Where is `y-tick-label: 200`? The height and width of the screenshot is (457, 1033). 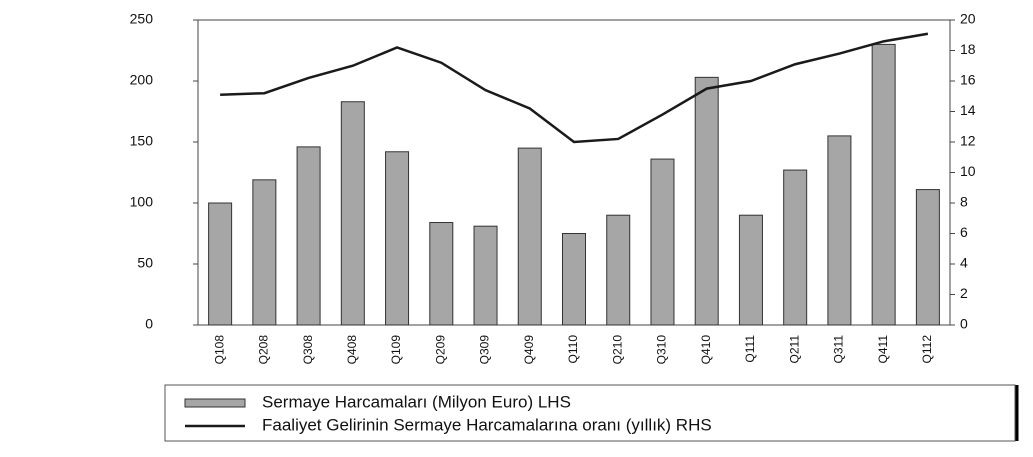
y-tick-label: 200 is located at coordinates (142, 80).